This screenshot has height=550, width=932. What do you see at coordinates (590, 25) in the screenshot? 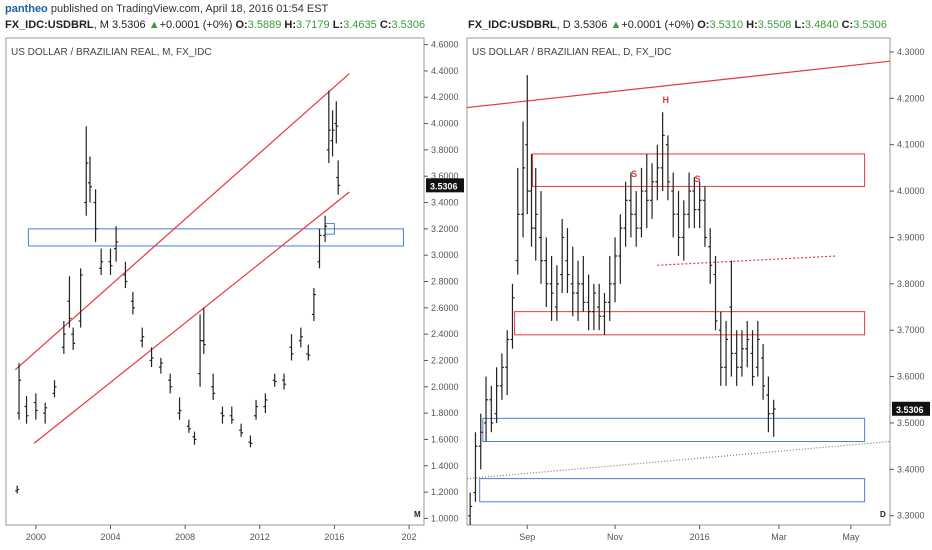
I see `right-price: 3.5306` at bounding box center [590, 25].